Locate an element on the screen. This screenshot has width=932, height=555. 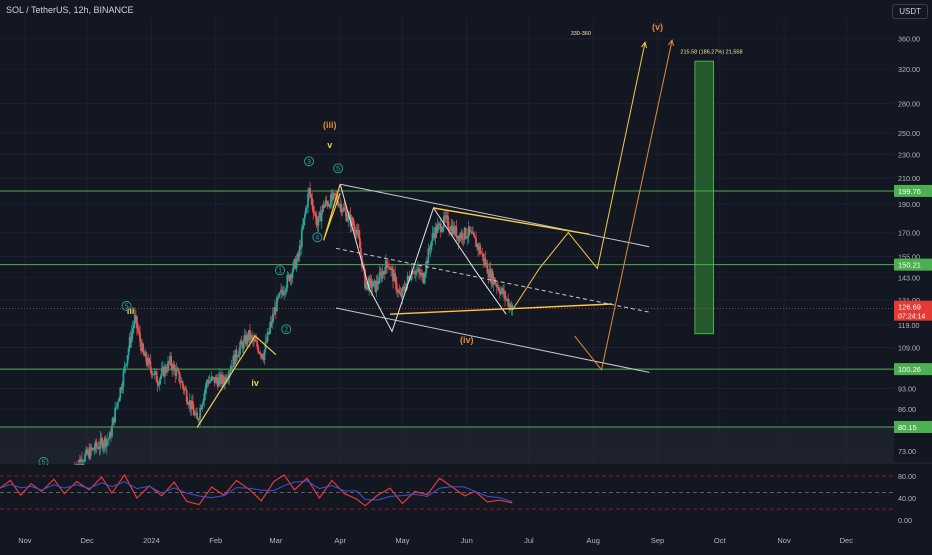
wave-v-wedge is located at coordinates (332, 212).